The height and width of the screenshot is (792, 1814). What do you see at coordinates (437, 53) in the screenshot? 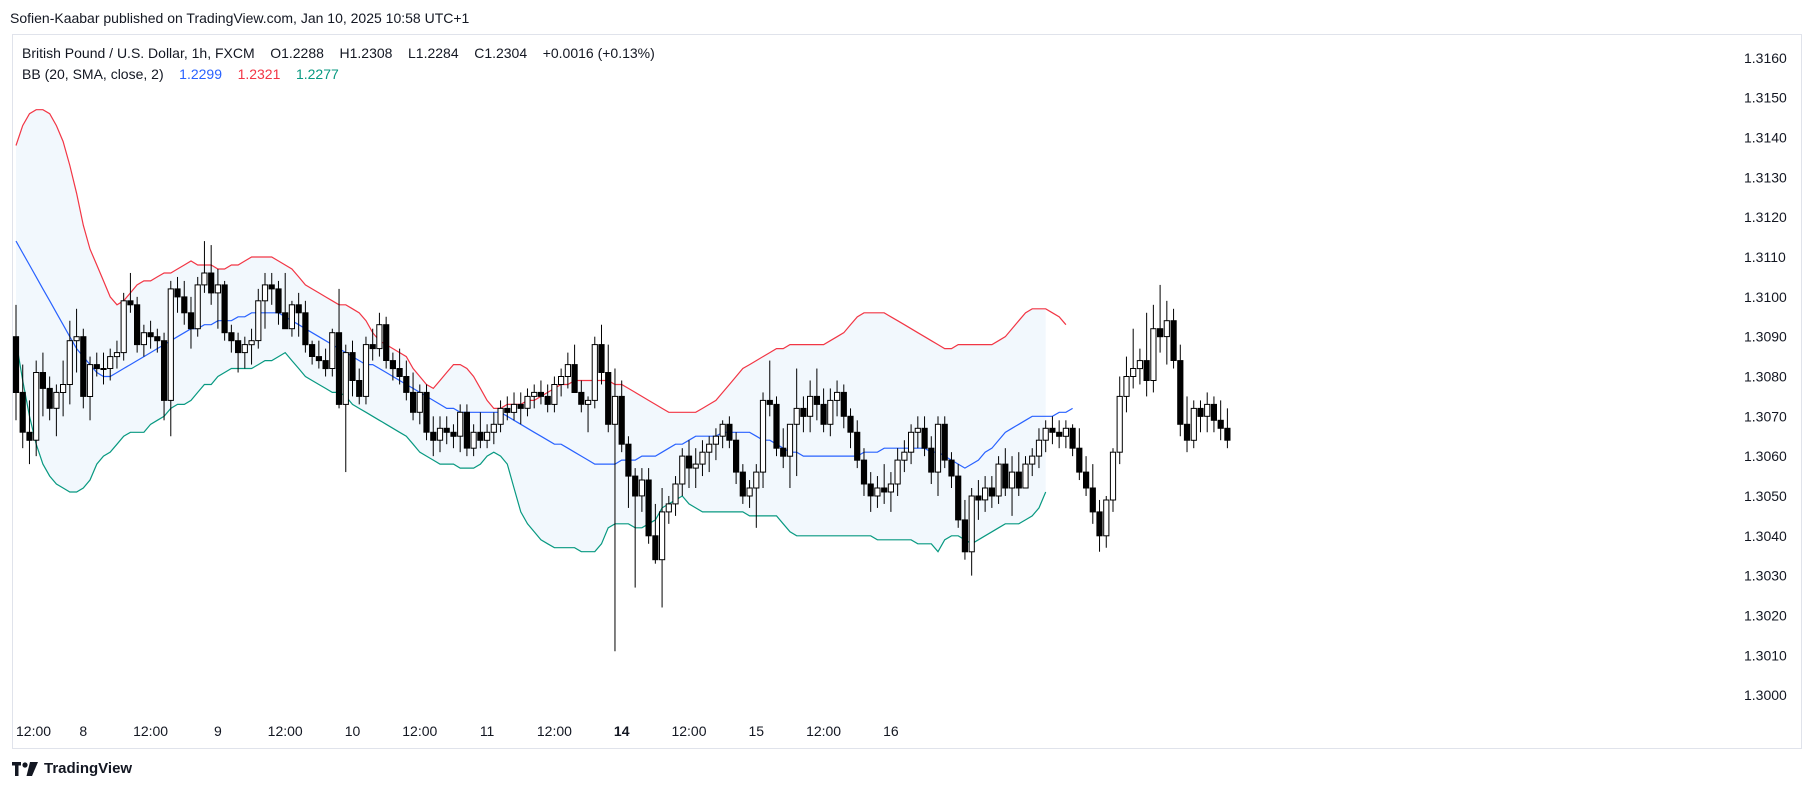
I see `low-value: 1.2284` at bounding box center [437, 53].